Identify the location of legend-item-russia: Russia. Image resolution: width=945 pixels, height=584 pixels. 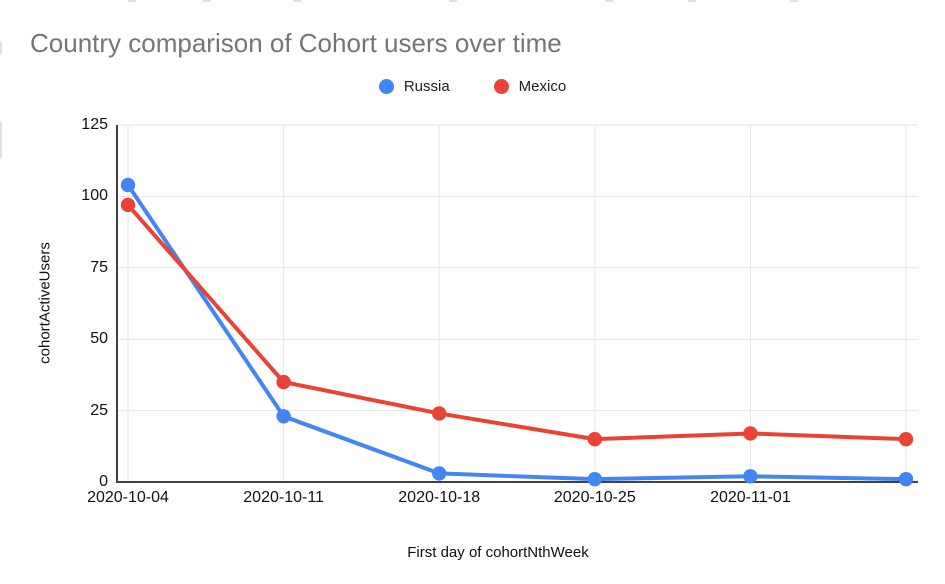
(414, 86).